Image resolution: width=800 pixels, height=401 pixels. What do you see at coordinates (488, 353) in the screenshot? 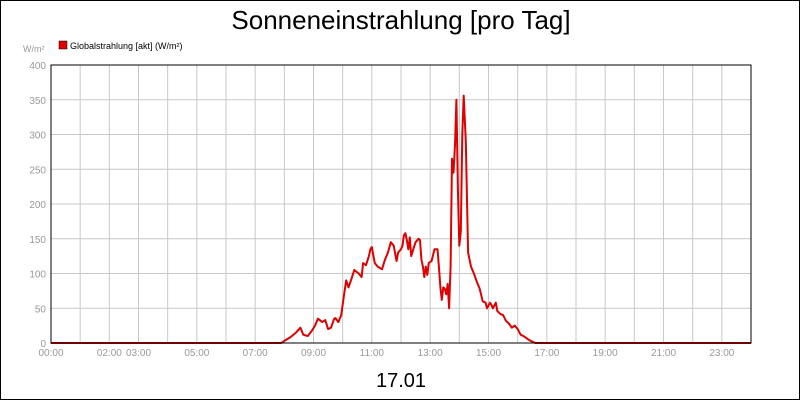
I see `x-tick-label: 15:00` at bounding box center [488, 353].